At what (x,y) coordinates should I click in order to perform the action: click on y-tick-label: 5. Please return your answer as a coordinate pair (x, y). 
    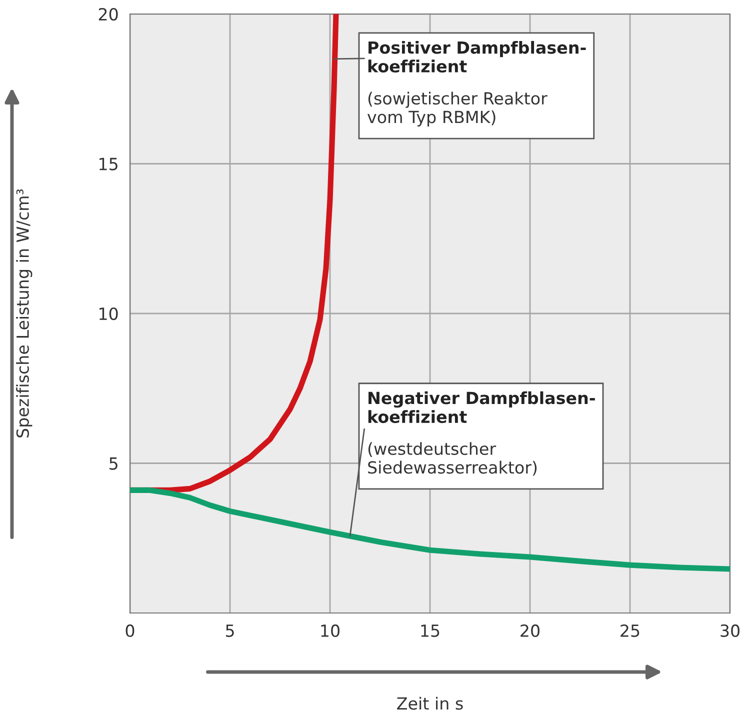
    Looking at the image, I should click on (114, 463).